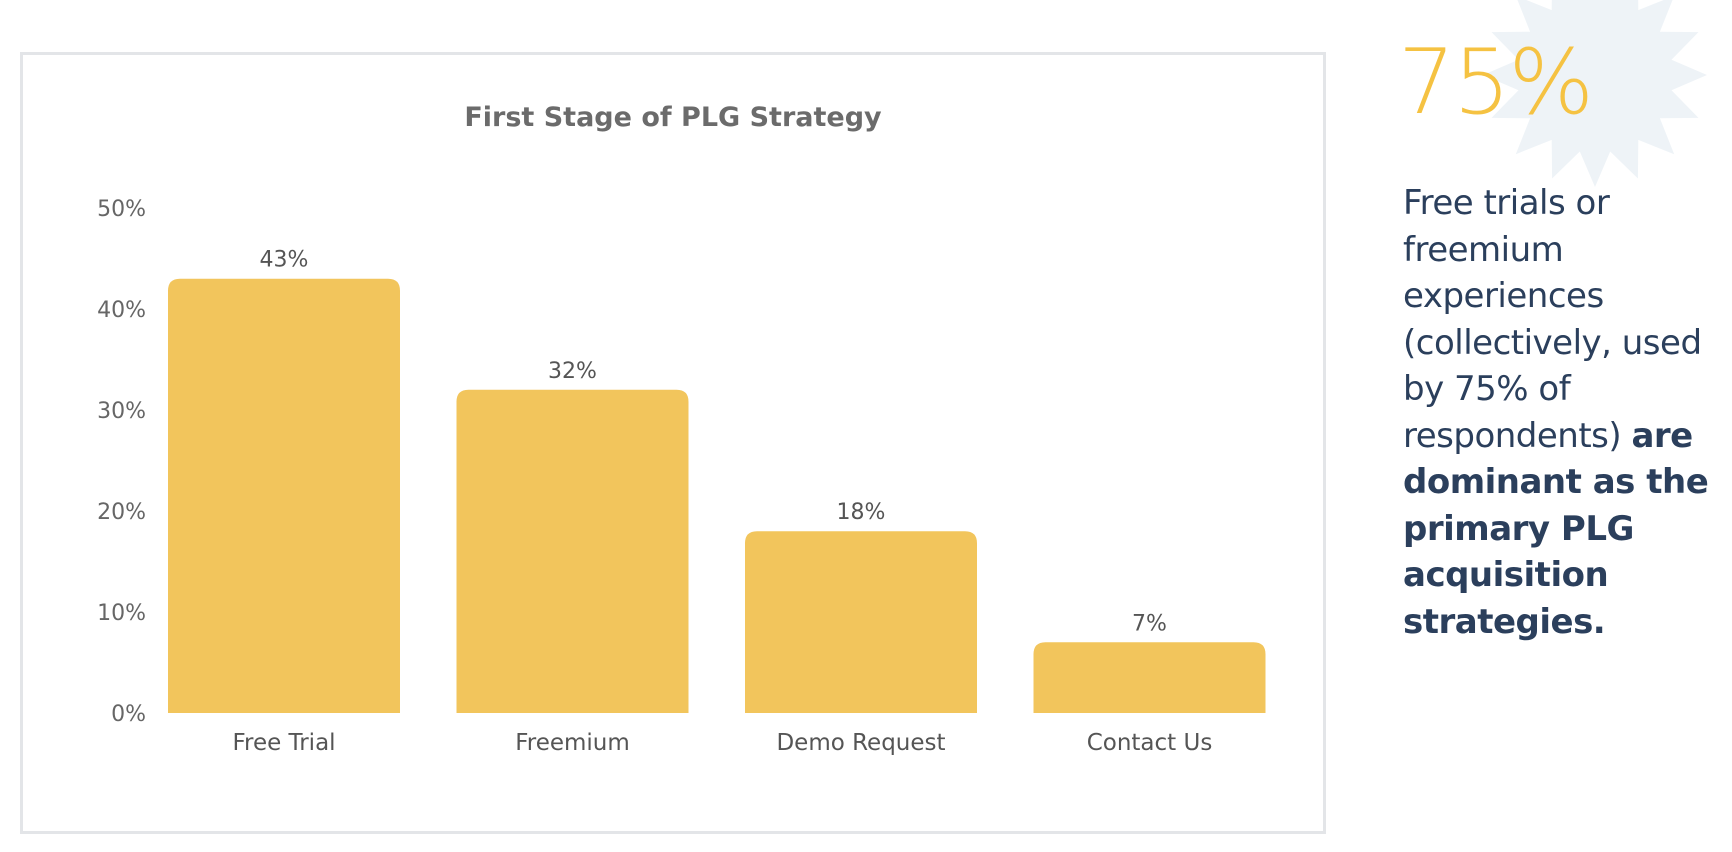 This screenshot has height=852, width=1732. Describe the element at coordinates (128, 714) in the screenshot. I see `y-tick-label: 0%` at that location.